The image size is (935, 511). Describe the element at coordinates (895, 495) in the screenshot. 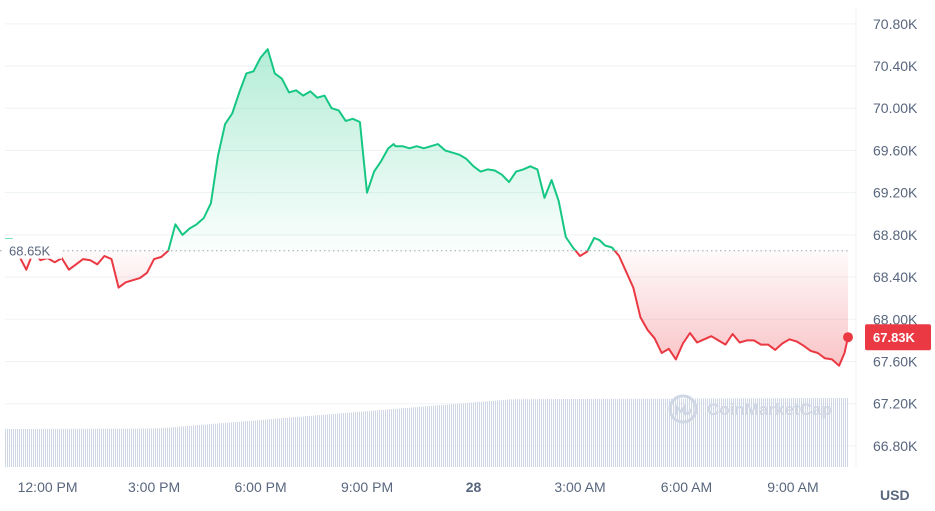

I see `currency-label: USD` at that location.